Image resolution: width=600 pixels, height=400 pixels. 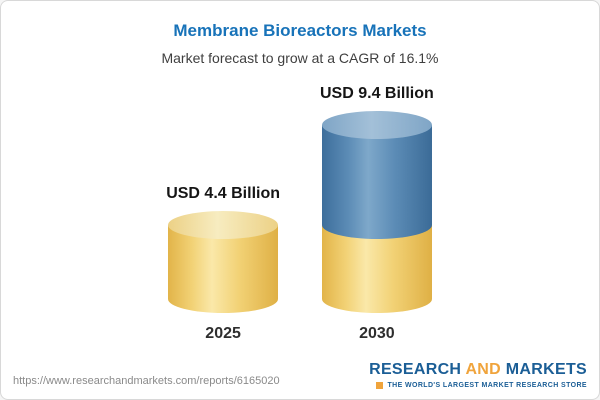 What do you see at coordinates (415, 369) in the screenshot?
I see `logo-word-research: RESEARCH` at bounding box center [415, 369].